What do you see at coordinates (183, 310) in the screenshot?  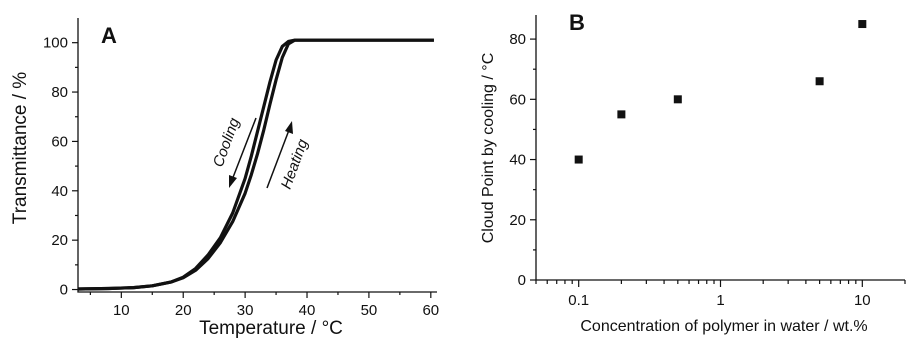 I see `panel-a-x-tick-label: 20` at bounding box center [183, 310].